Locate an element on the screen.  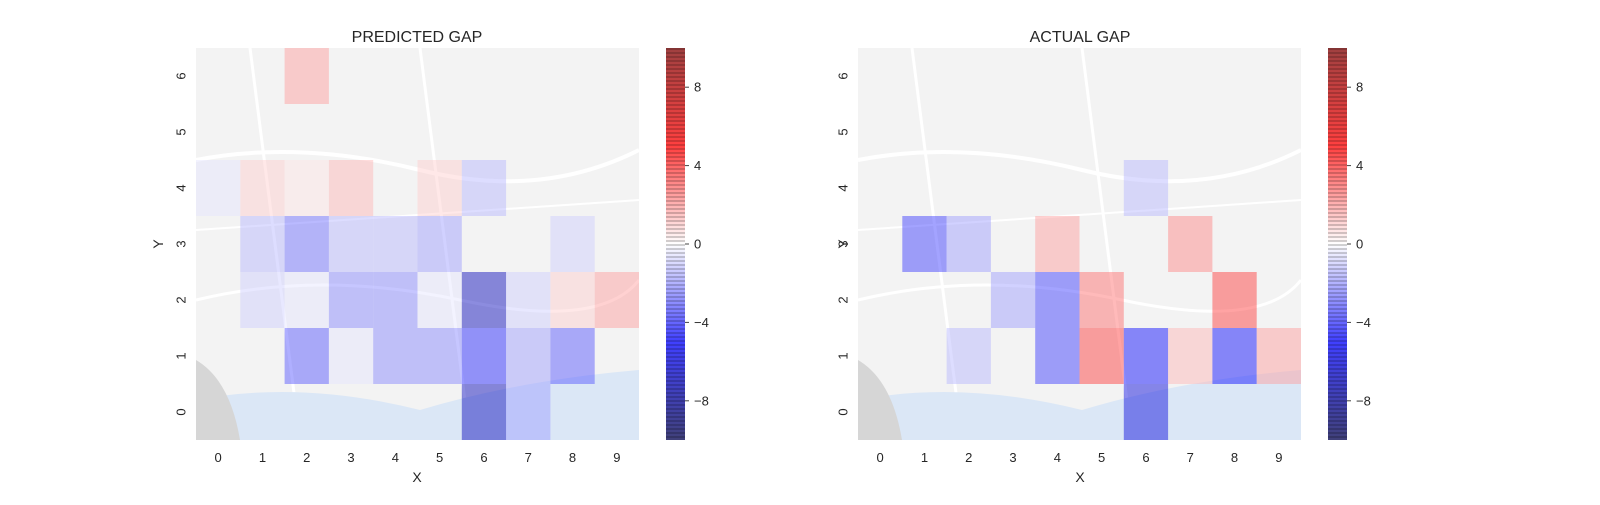
x-tick-label: 0 is located at coordinates (218, 457).